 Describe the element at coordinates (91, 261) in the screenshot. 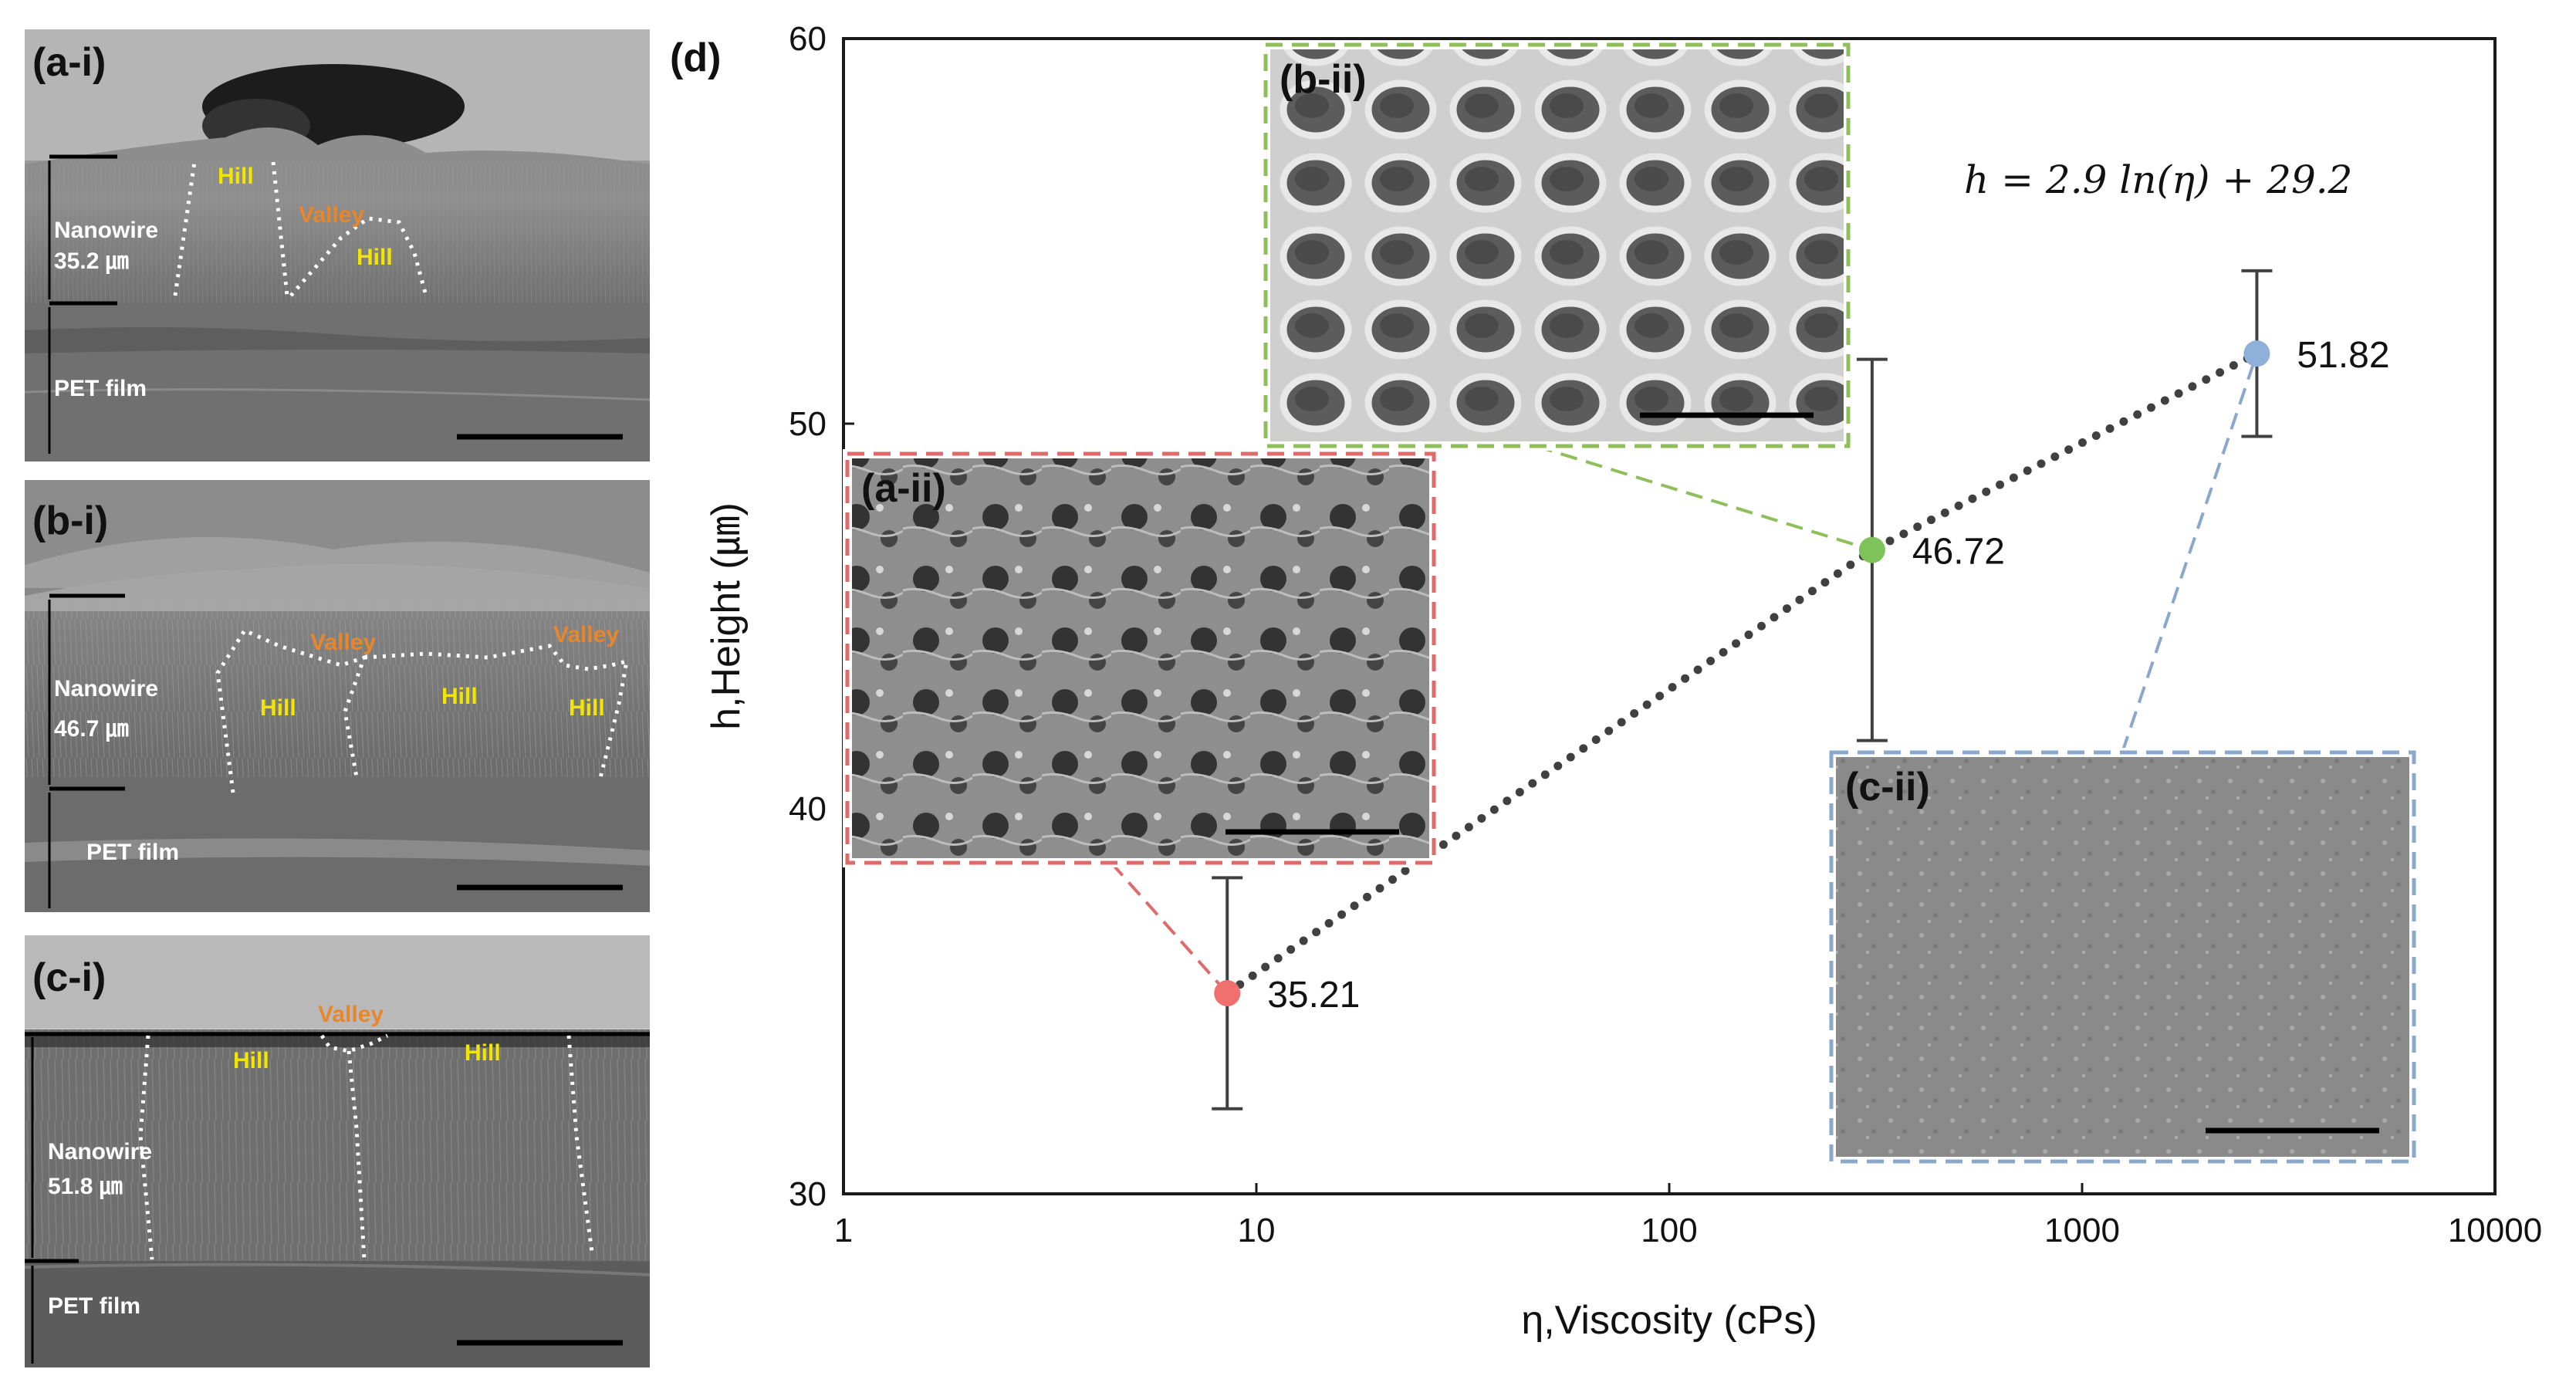

I see `thickness-label: 35.2 ㎛` at that location.